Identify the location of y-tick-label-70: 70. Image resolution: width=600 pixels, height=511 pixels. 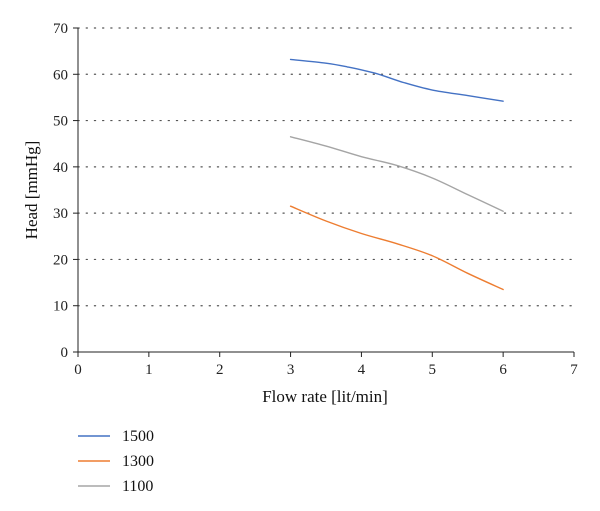
(60, 29).